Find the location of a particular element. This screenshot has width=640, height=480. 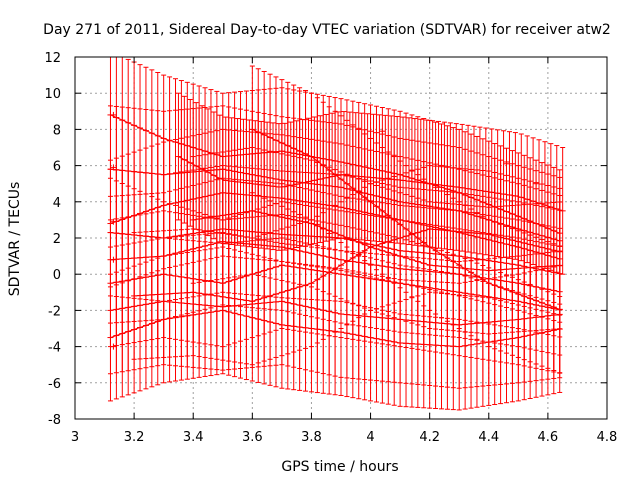

x-tick-label: 4.6 is located at coordinates (548, 437).